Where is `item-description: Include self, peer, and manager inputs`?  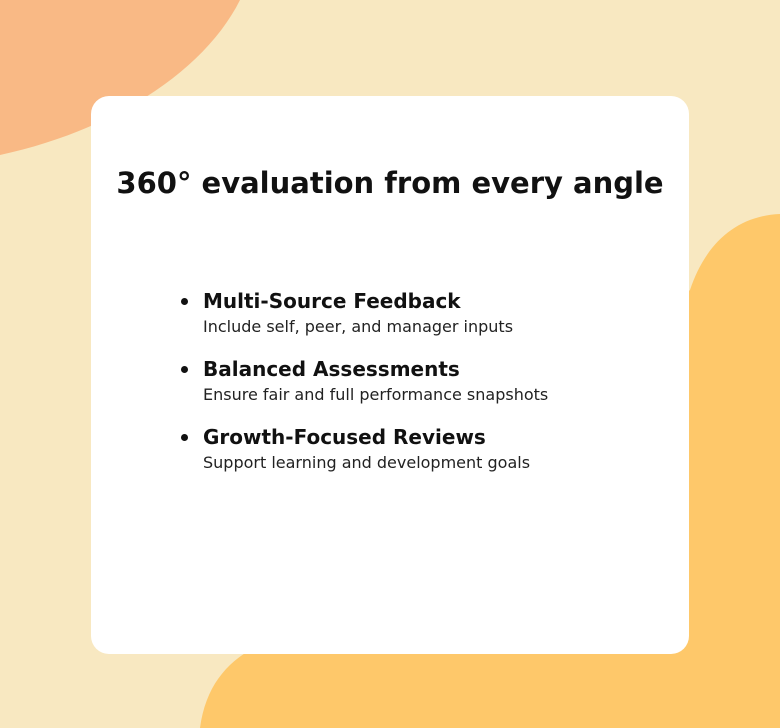 item-description: Include self, peer, and manager inputs is located at coordinates (358, 326).